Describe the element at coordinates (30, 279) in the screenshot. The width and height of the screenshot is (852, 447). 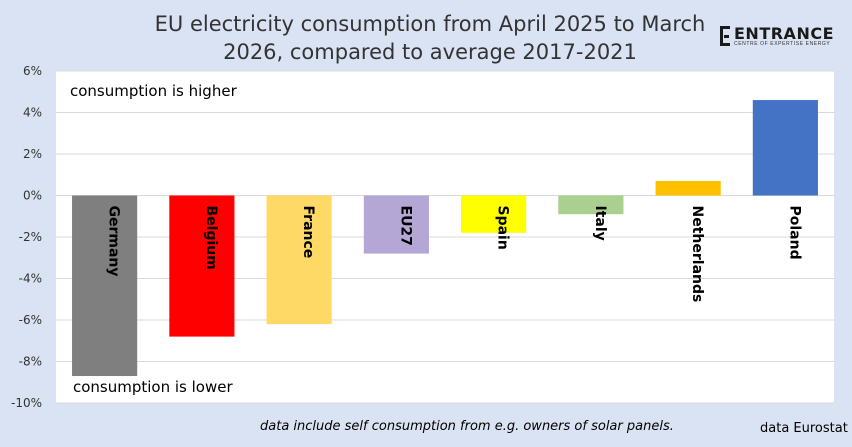
I see `y-tick-label: -4%` at that location.